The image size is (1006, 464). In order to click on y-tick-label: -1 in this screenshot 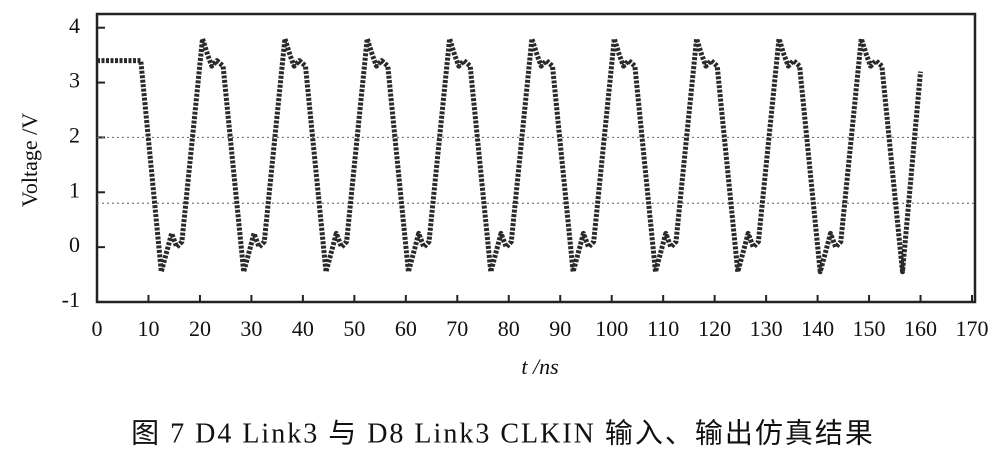, I will do `click(71, 299)`.